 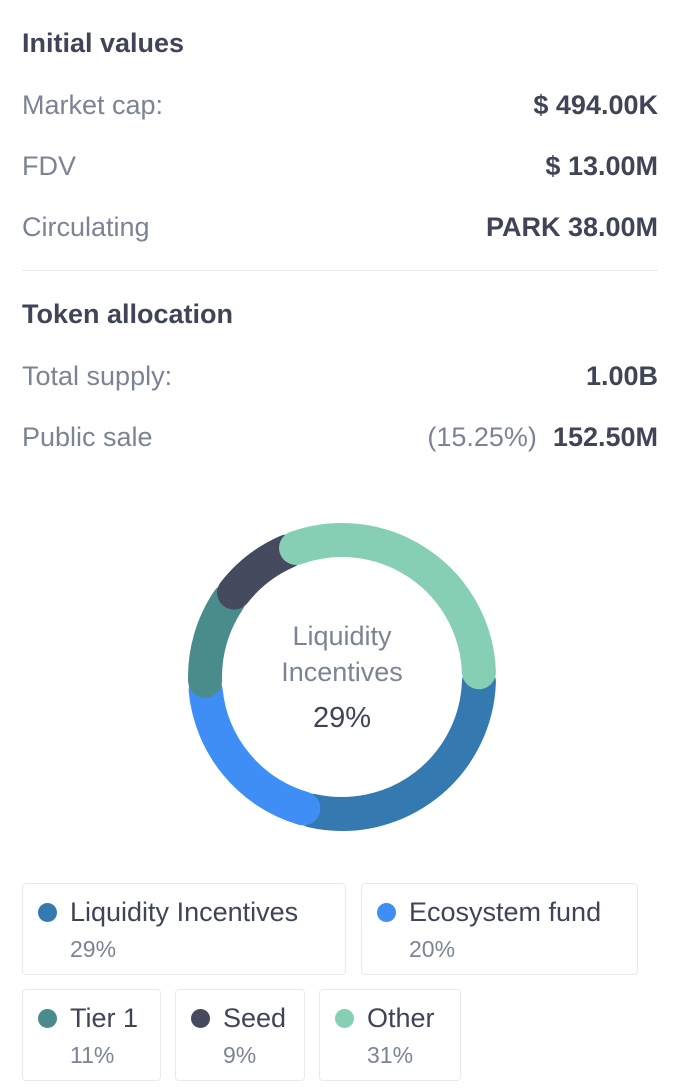 What do you see at coordinates (342, 672) in the screenshot?
I see `donut-center-label-line2: Incentives` at bounding box center [342, 672].